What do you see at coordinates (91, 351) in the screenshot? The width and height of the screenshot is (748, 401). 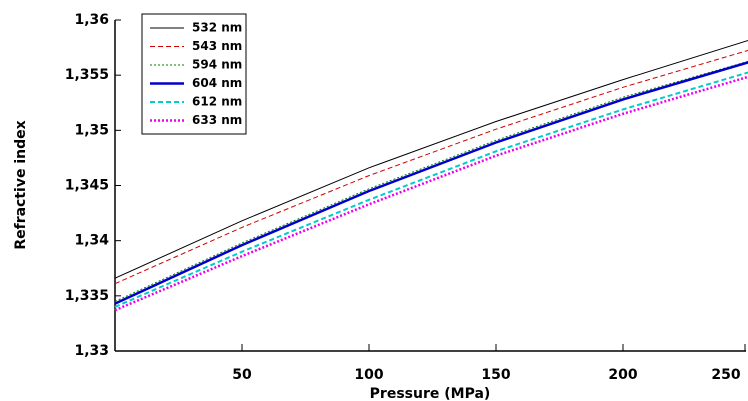 I see `y-tick-label: 1,33` at bounding box center [91, 351].